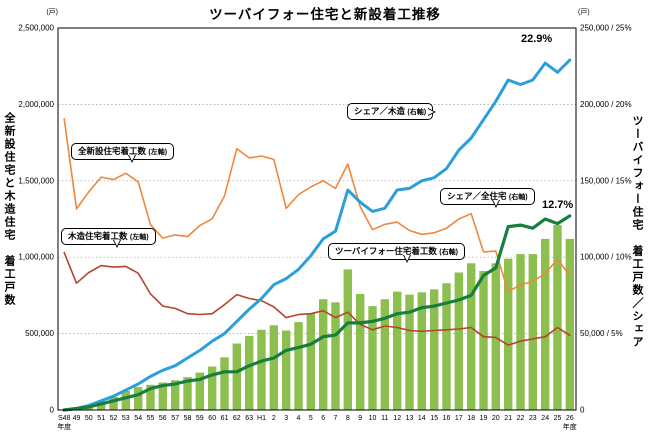  Describe the element at coordinates (200, 418) in the screenshot. I see `x-tick-label: 59` at that location.